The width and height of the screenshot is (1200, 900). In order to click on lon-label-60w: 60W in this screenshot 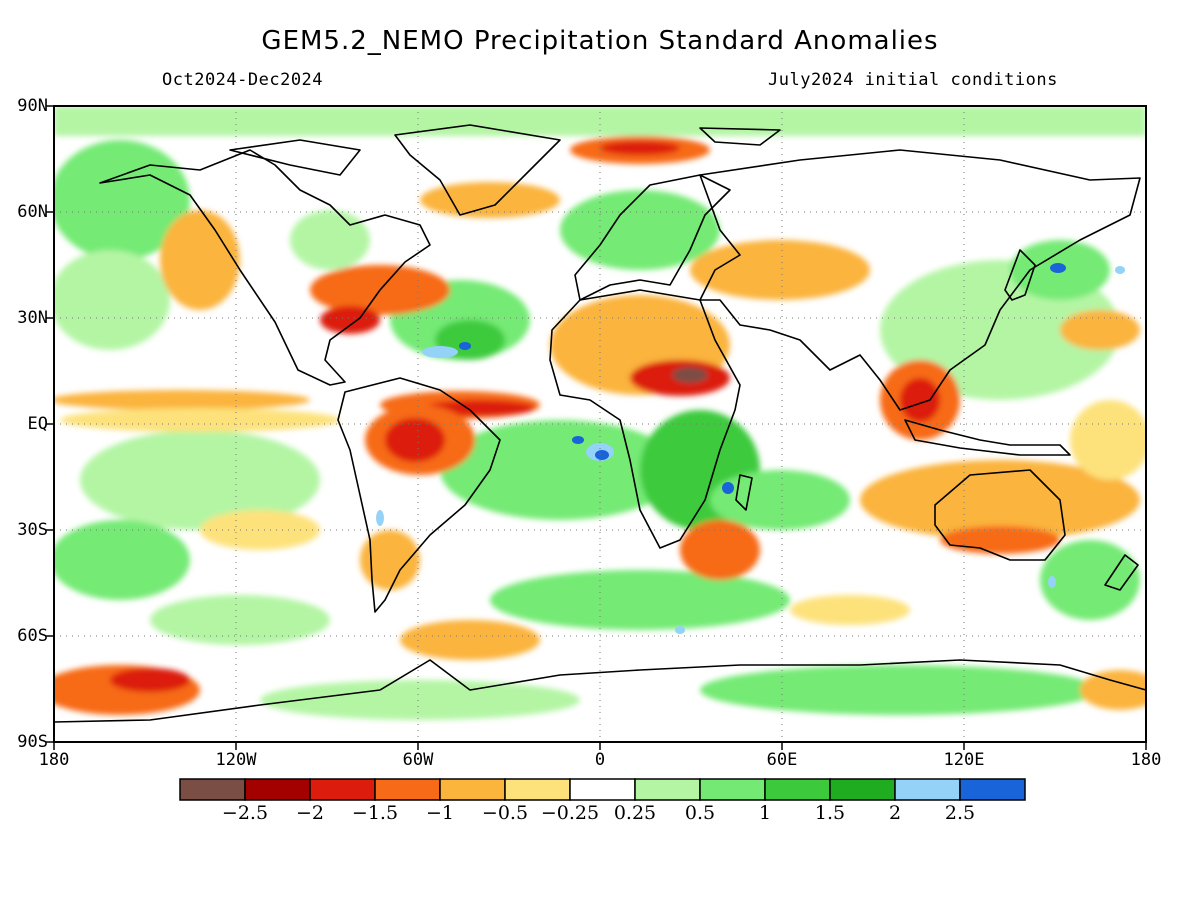, I will do `click(418, 760)`.